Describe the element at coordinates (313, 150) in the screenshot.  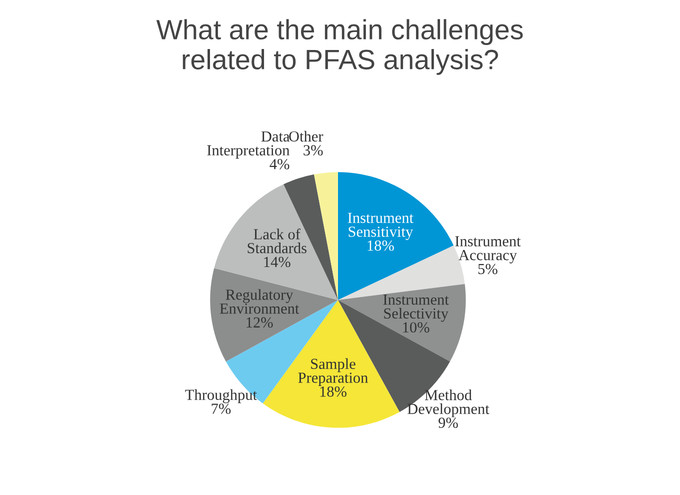
I see `data-label: 3%` at that location.